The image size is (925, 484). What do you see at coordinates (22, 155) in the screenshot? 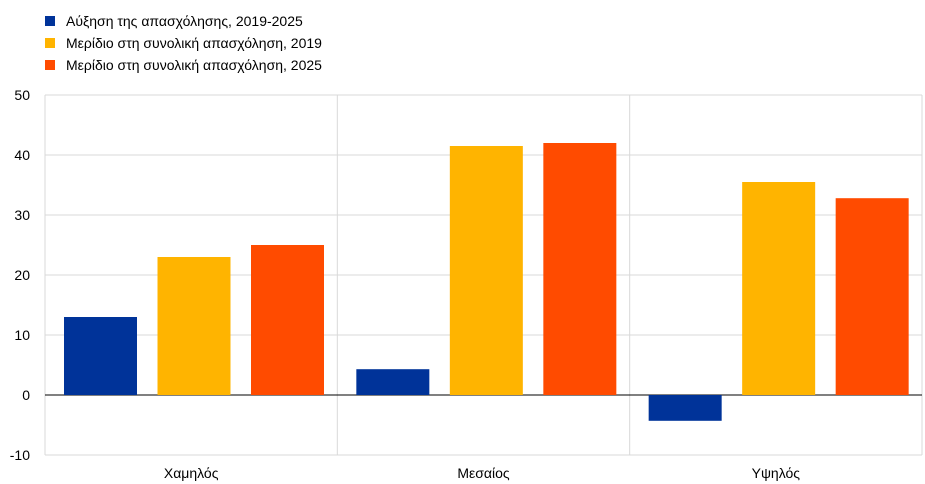
I see `y-tick-label: 40` at bounding box center [22, 155].